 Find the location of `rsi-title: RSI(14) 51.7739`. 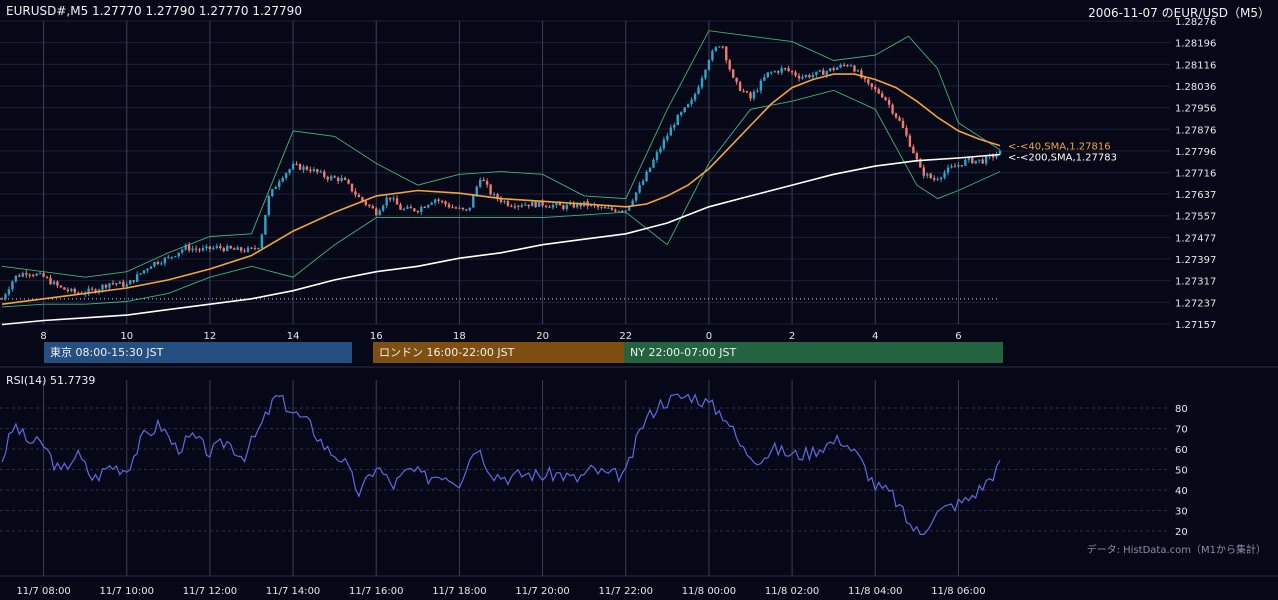

rsi-title: RSI(14) 51.7739 is located at coordinates (51, 380).